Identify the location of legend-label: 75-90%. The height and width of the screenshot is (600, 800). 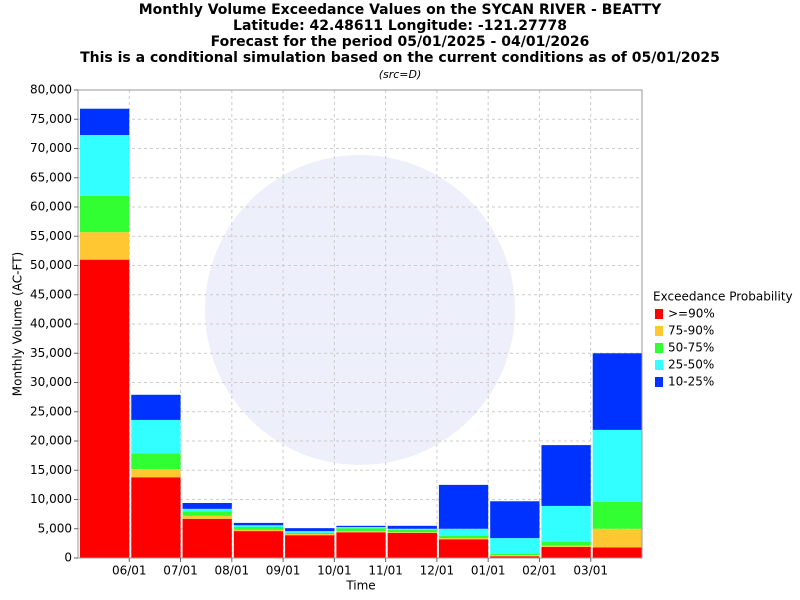
(691, 331).